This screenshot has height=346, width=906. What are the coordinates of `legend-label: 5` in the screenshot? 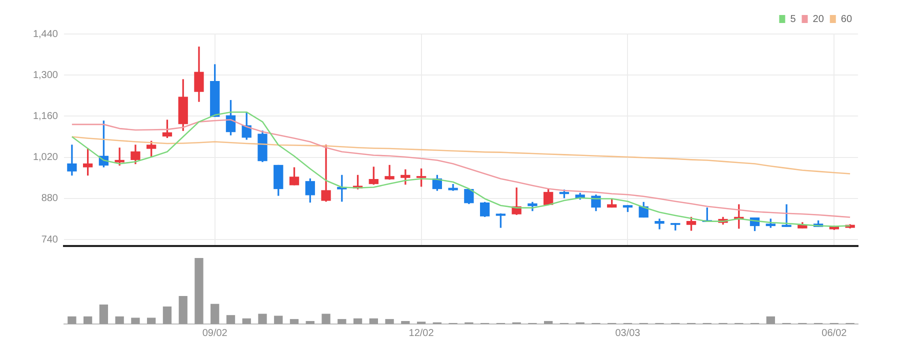 It's located at (793, 19).